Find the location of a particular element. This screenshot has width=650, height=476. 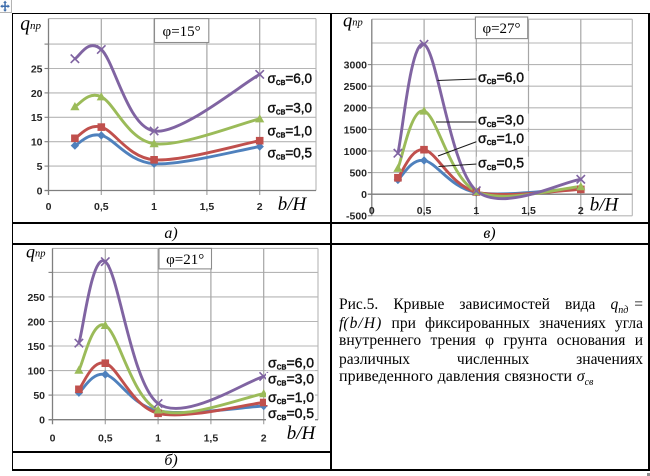

svg-text: 100 is located at coordinates (36, 372).